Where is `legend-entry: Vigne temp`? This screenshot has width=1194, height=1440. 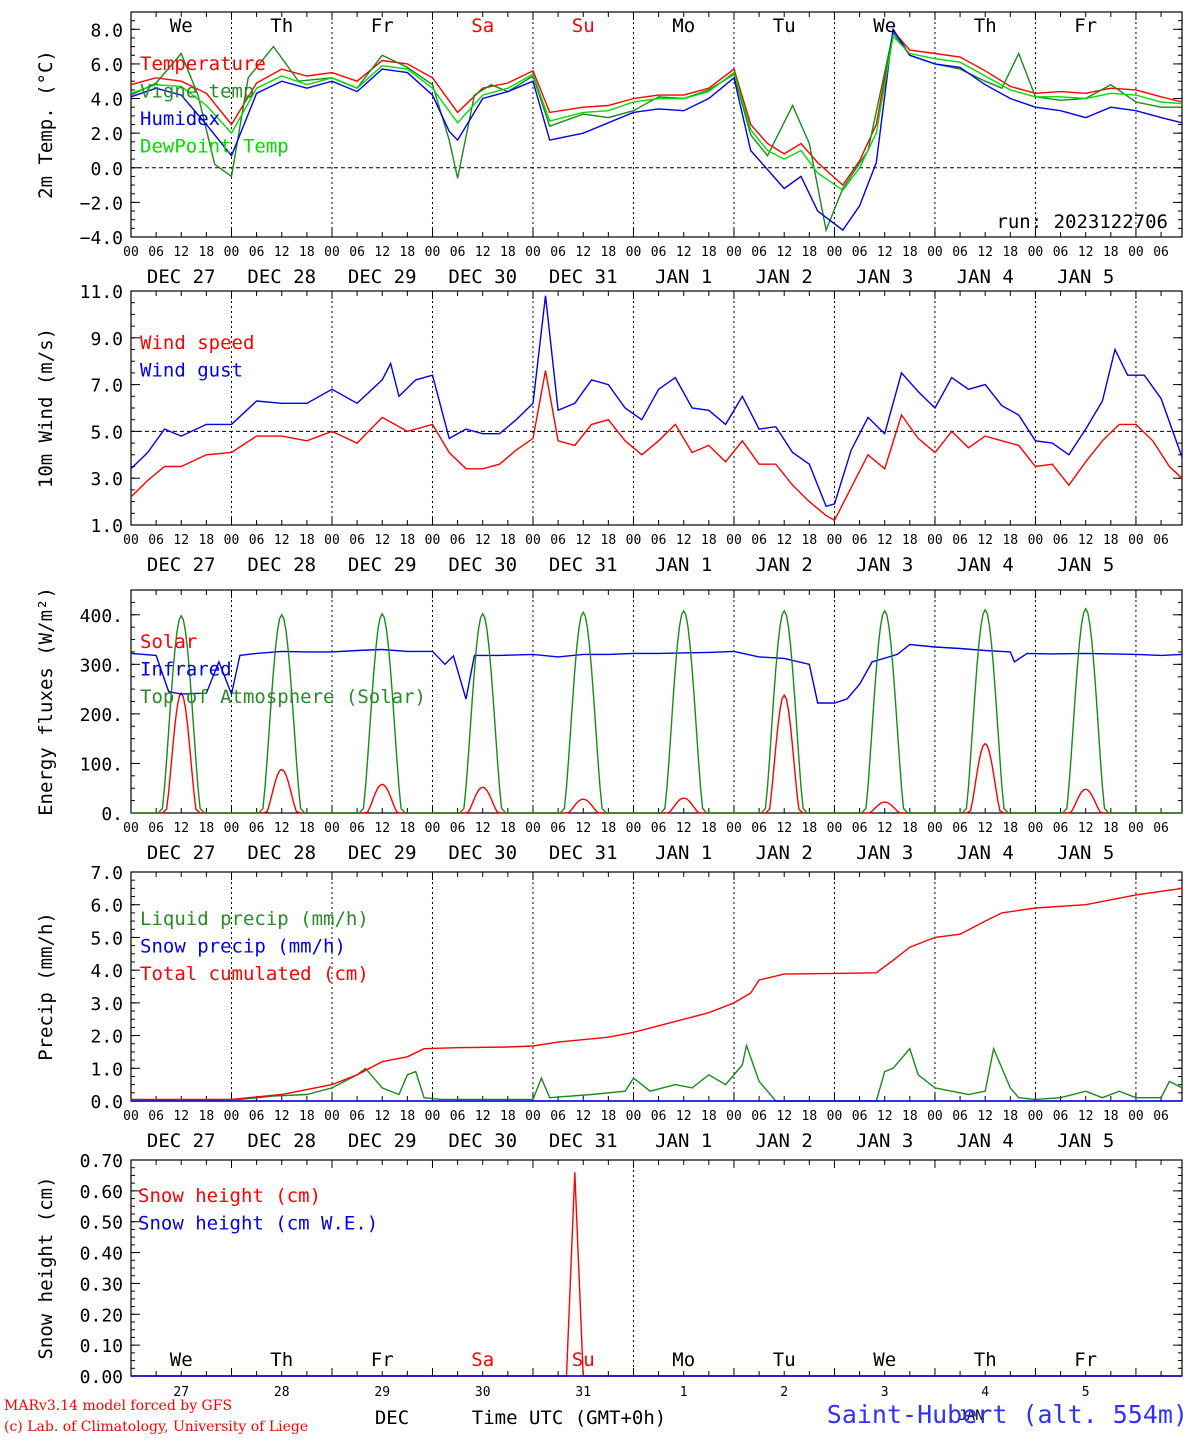
legend-entry: Vigne temp is located at coordinates (197, 92).